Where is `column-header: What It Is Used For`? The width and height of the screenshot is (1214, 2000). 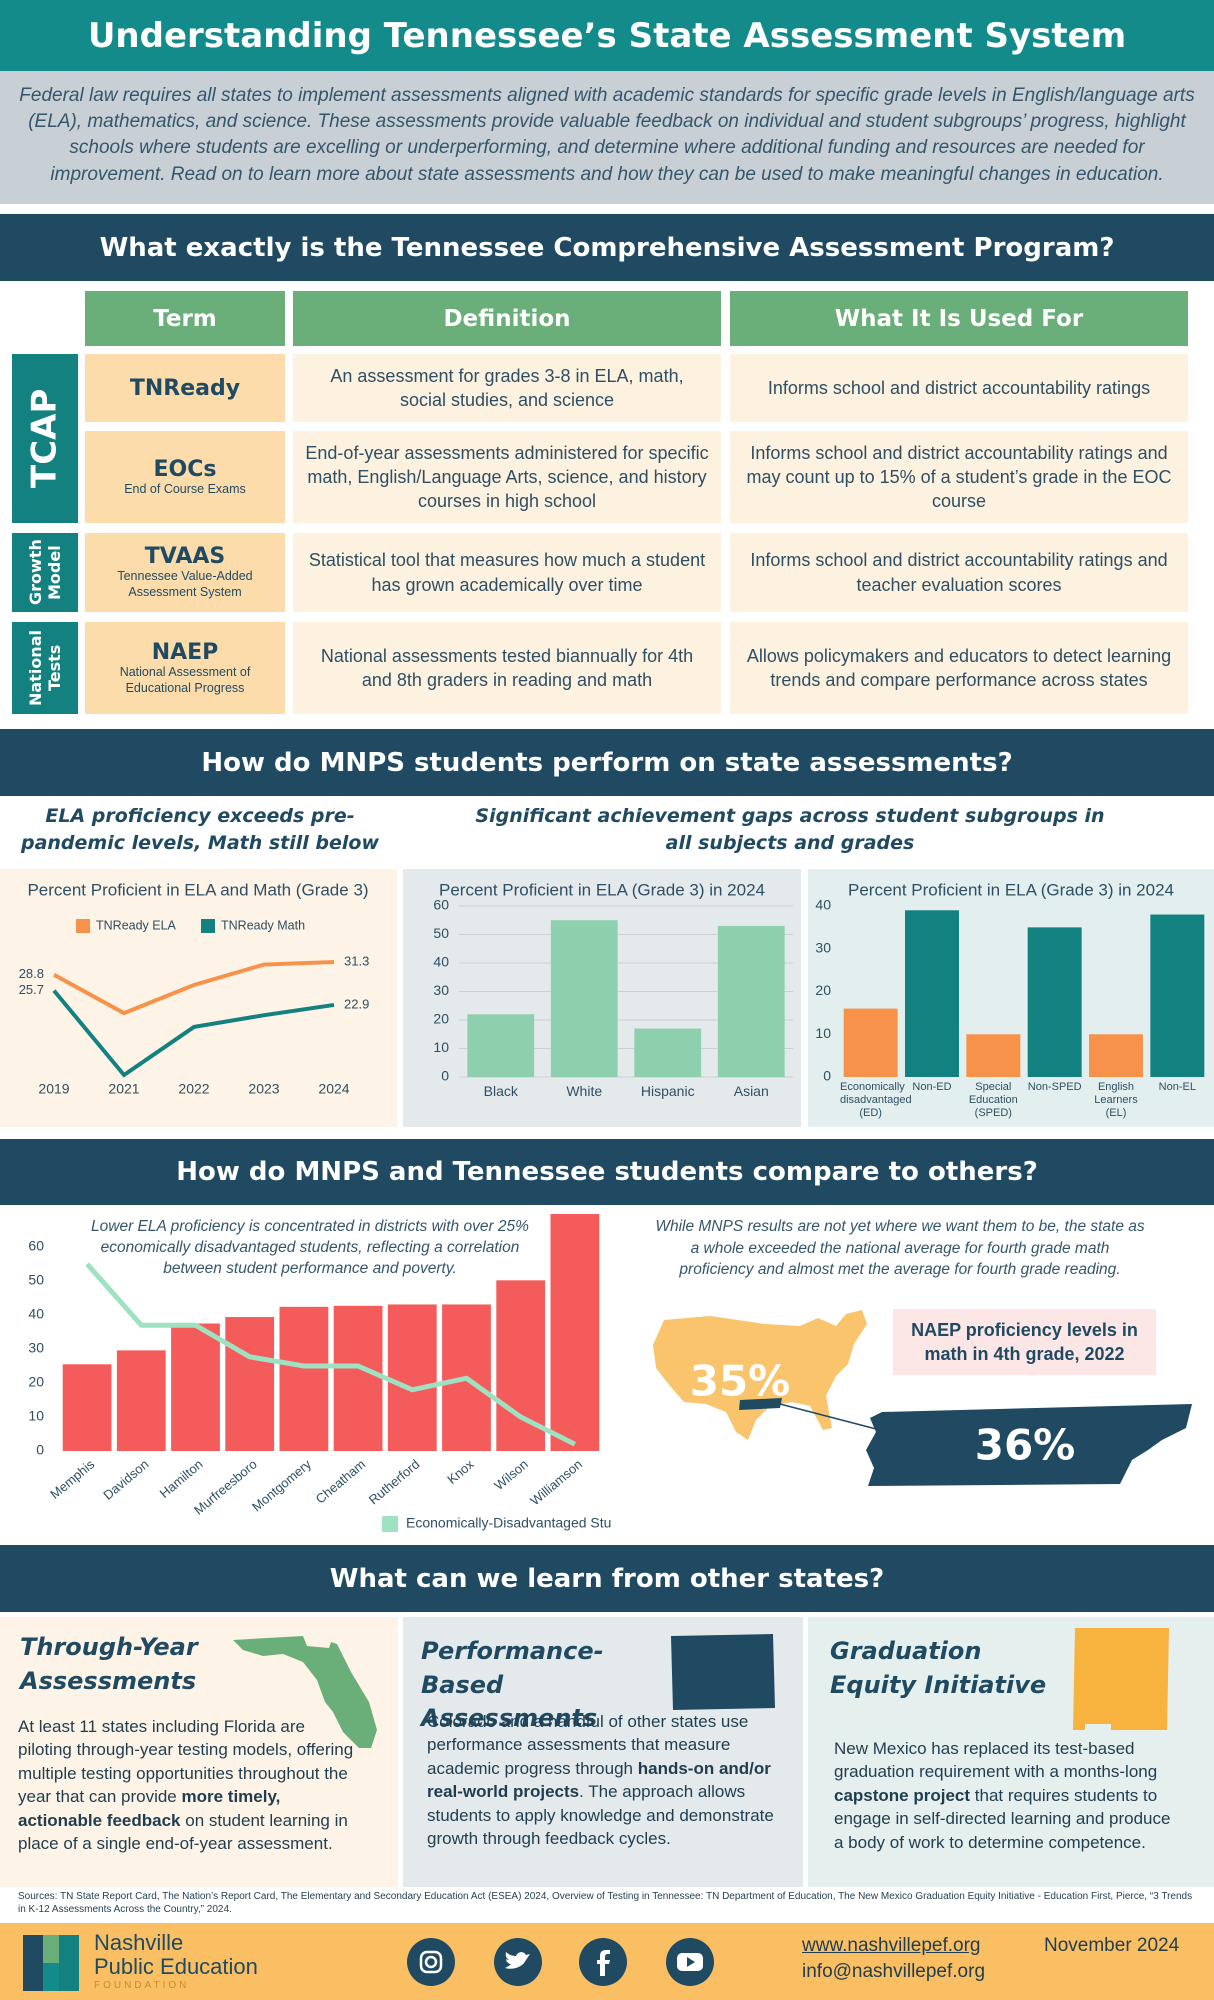 column-header: What It Is Used For is located at coordinates (959, 318).